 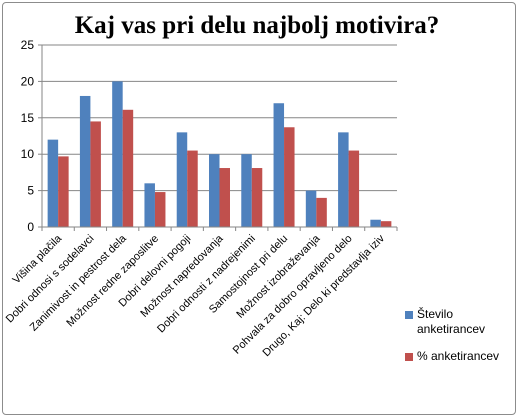 I want to click on y-tick-label: 10, so click(x=28, y=154).